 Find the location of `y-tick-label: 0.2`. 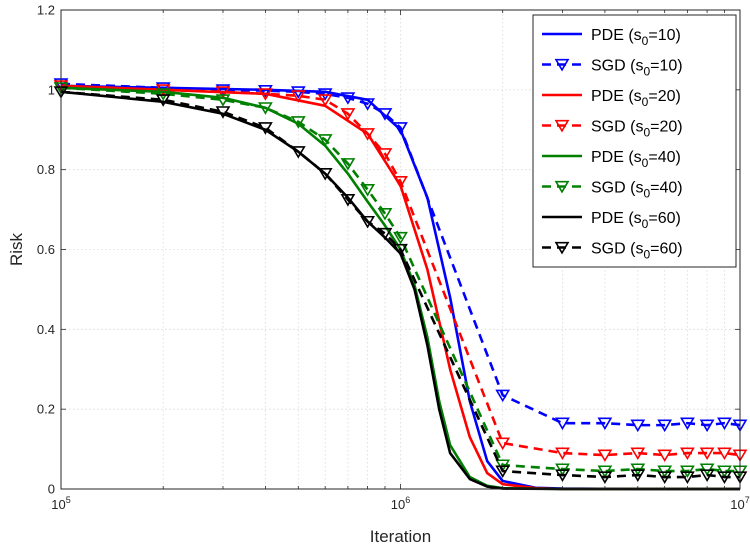

y-tick-label: 0.2 is located at coordinates (46, 409).